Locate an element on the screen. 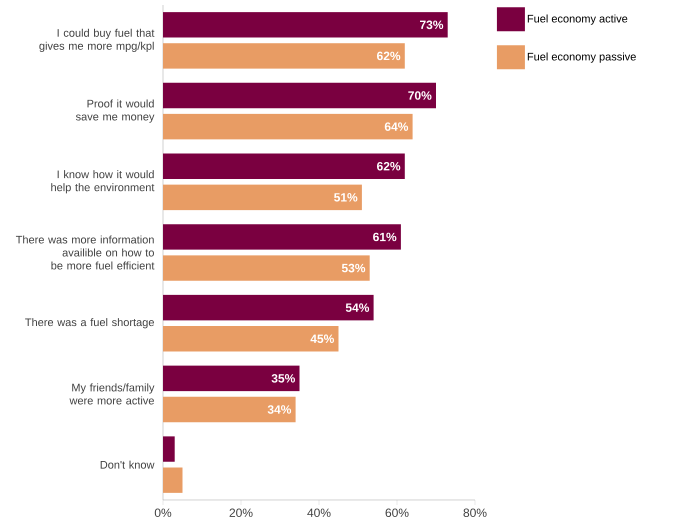 This screenshot has width=699, height=530. data-label: 73% is located at coordinates (432, 25).